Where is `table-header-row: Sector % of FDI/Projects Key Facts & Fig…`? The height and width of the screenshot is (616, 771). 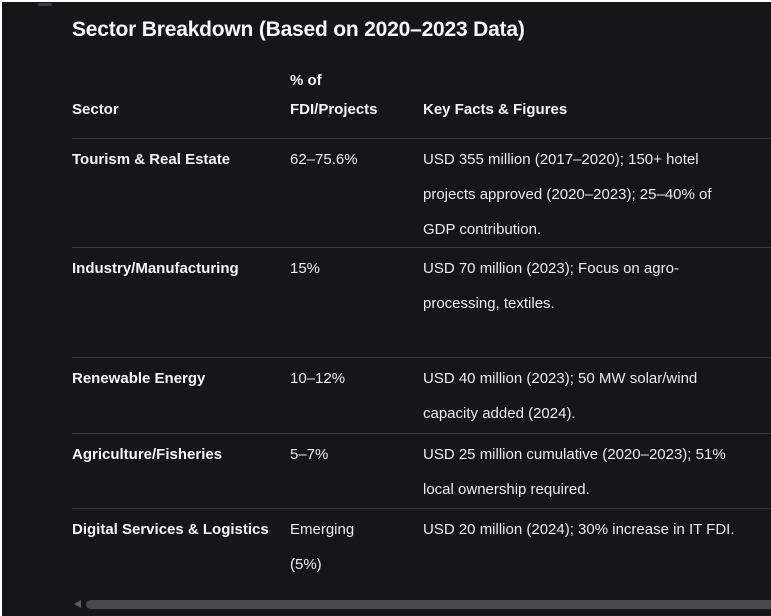
table-header-row: Sector % of FDI/Projects Key Facts & Fig… is located at coordinates (421, 102).